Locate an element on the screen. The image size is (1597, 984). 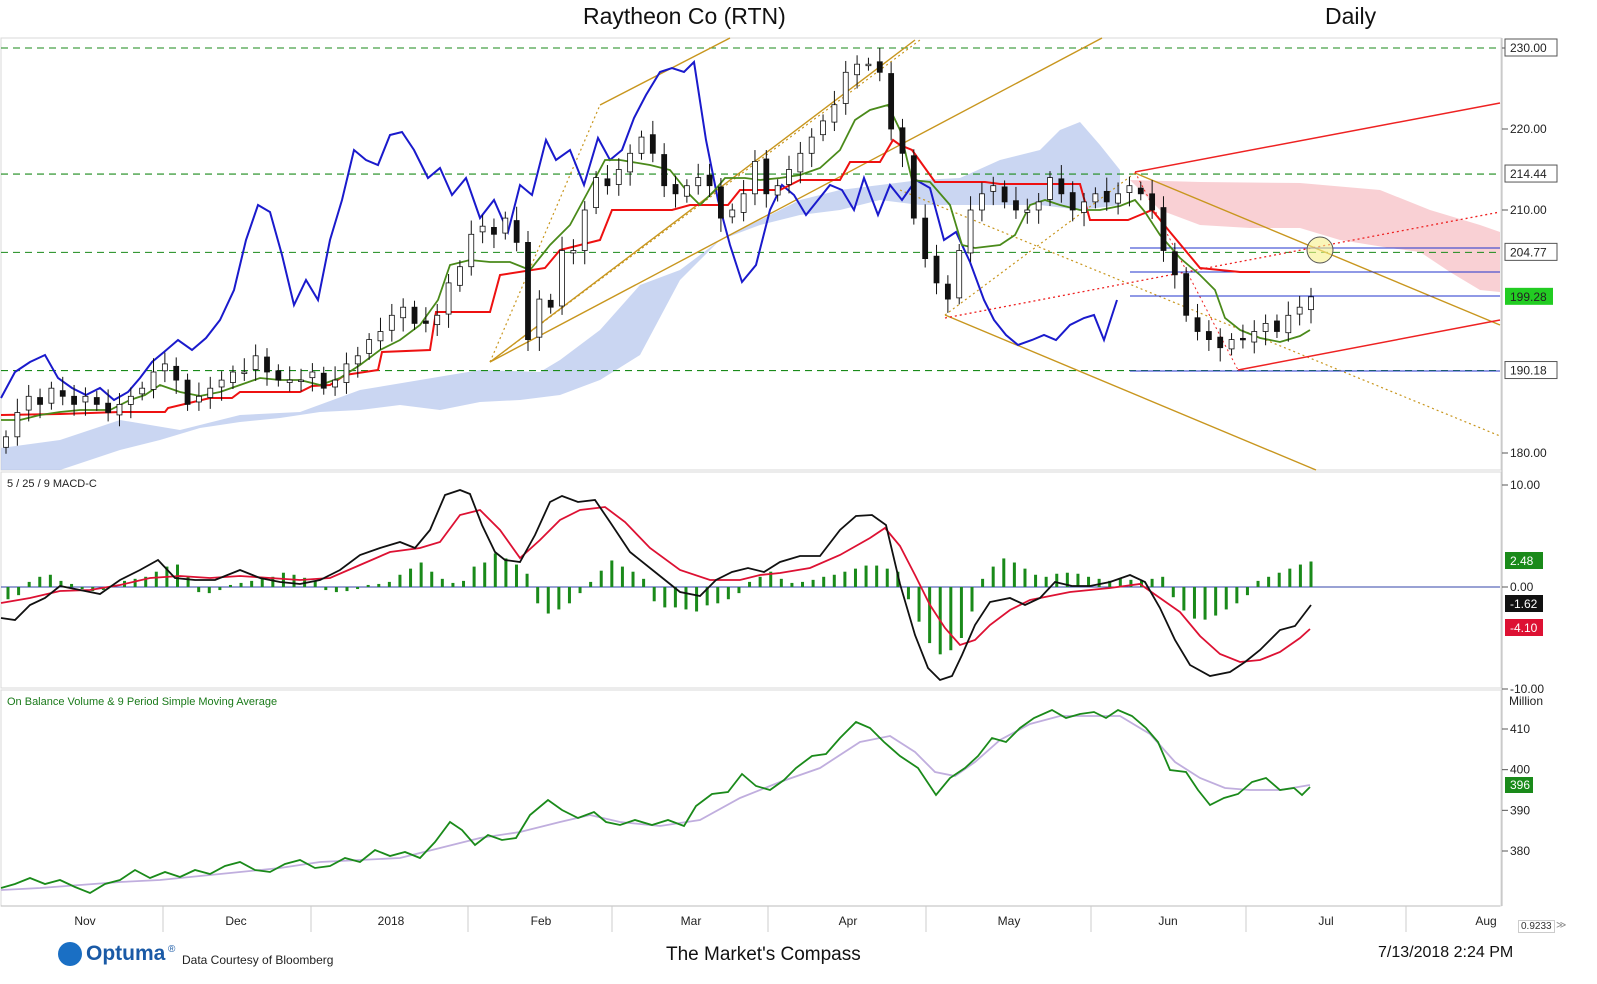
macd-tick-label: 0.00 is located at coordinates (1522, 587).